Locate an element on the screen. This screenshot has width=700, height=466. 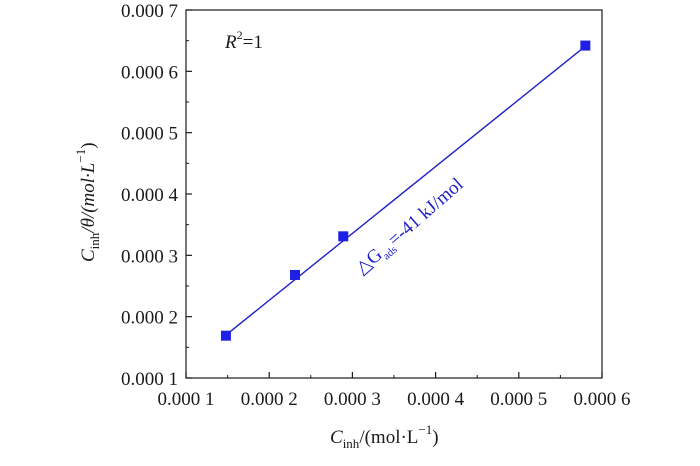
x-tick-label: 0.000 5 is located at coordinates (518, 399).